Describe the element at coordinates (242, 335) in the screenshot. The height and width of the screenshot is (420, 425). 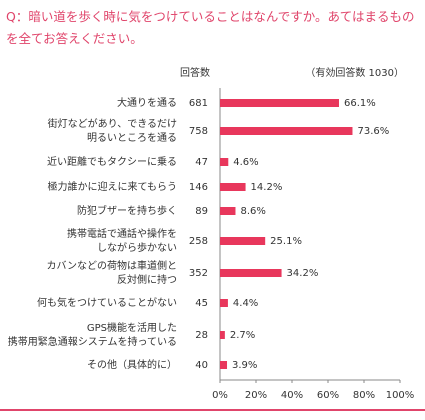
I see `value-label: 2.7%` at that location.